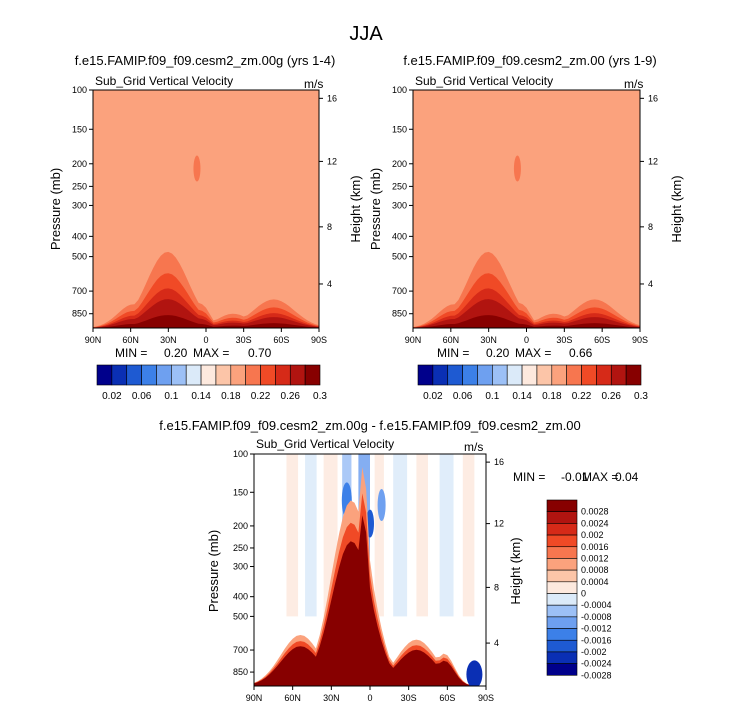 This screenshot has height=712, width=733. Describe the element at coordinates (281, 340) in the screenshot. I see `x-tick-label: 60S` at that location.